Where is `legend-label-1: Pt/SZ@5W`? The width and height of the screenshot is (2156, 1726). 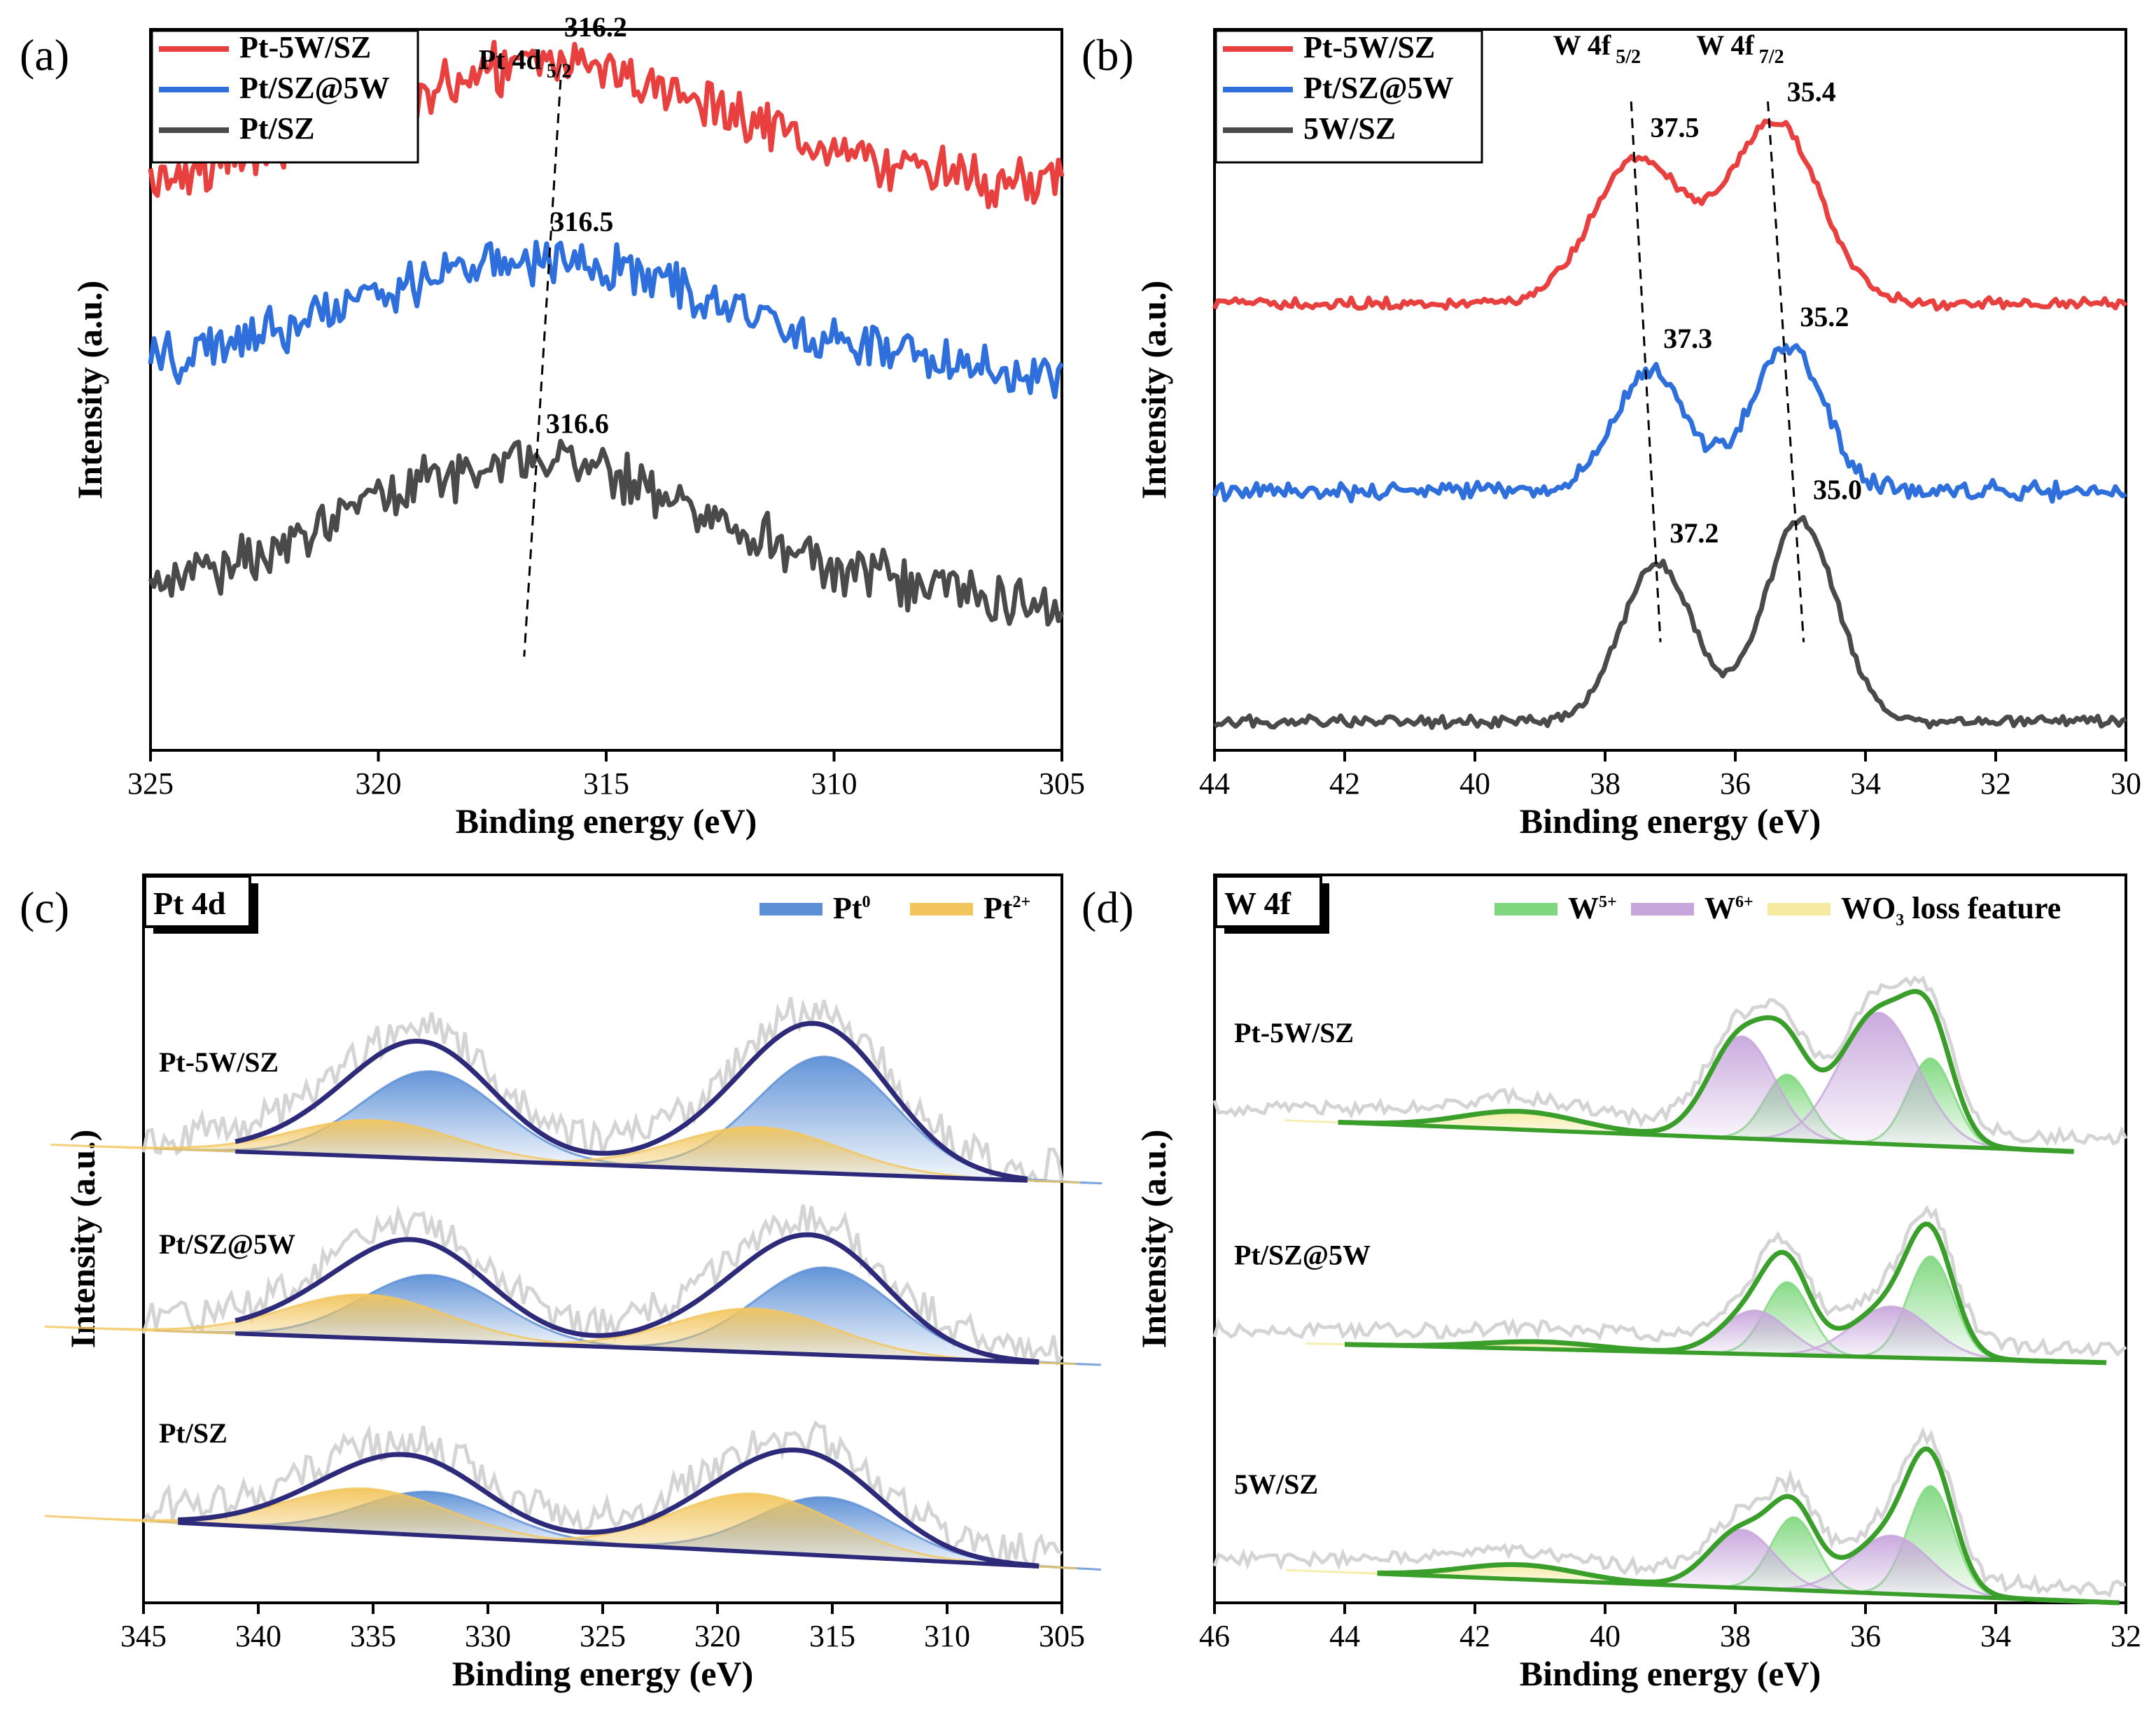
legend-label-1: Pt/SZ@5W is located at coordinates (314, 88).